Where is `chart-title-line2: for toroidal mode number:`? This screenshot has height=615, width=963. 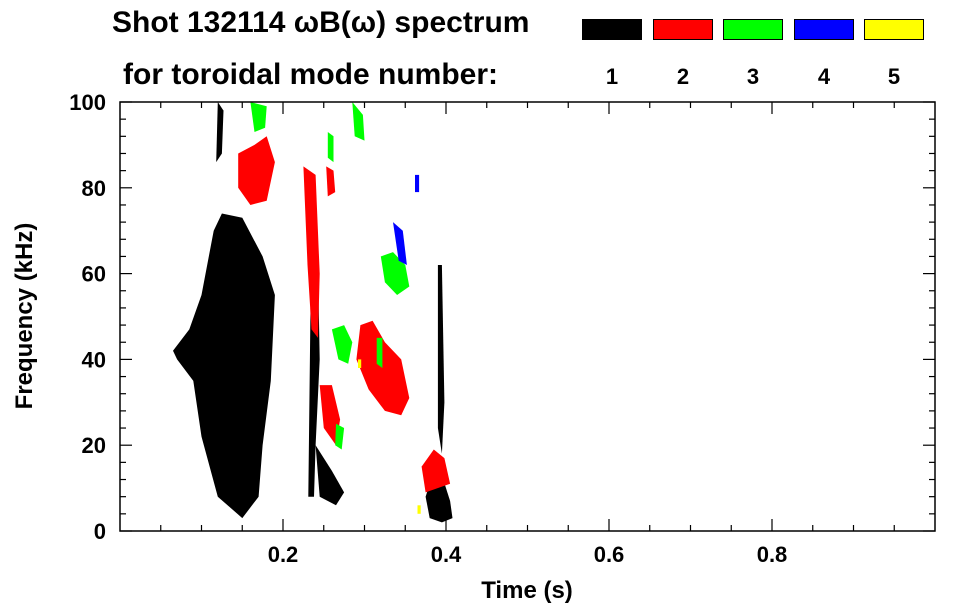 chart-title-line2: for toroidal mode number: is located at coordinates (310, 74).